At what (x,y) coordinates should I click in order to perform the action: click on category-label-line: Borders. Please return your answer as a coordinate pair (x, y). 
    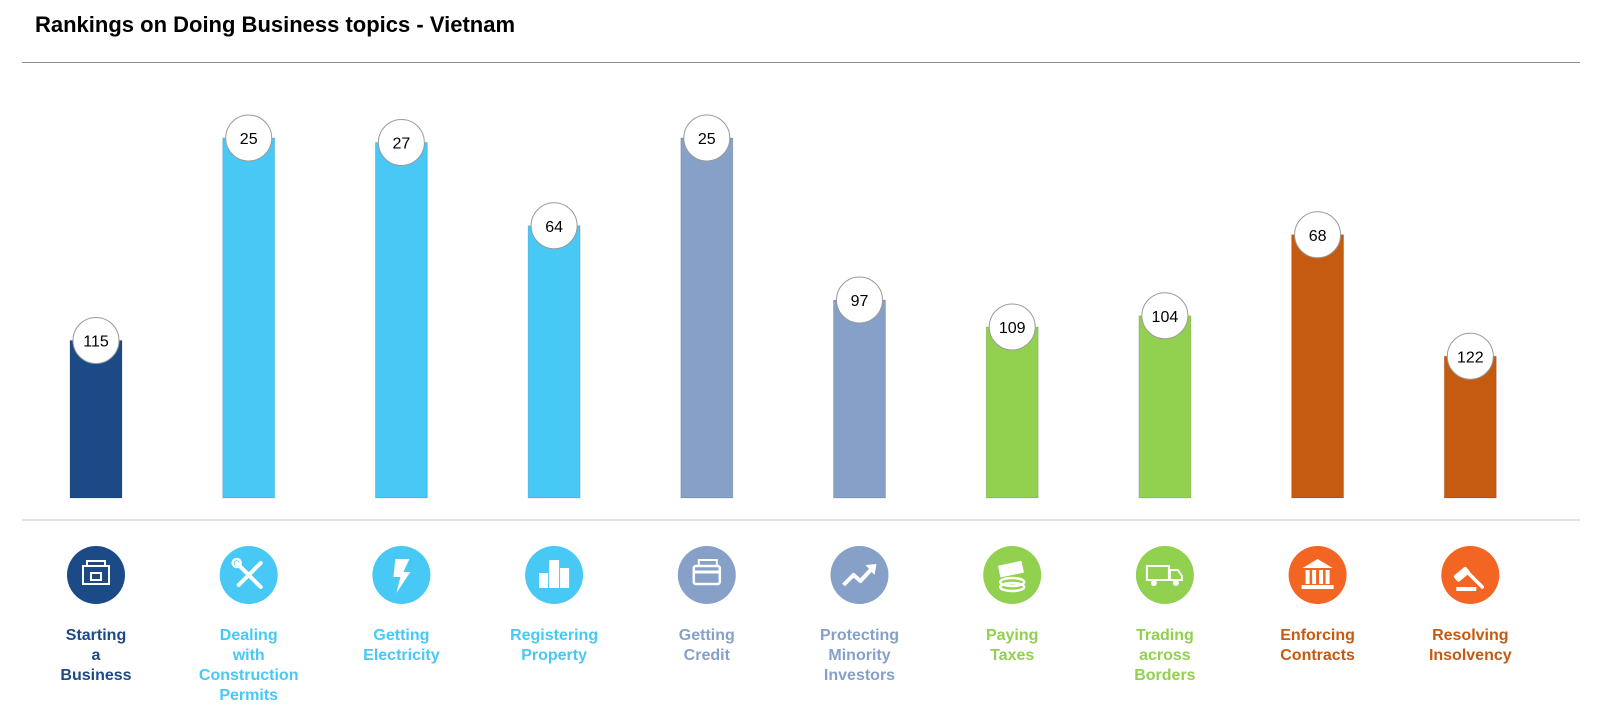
    Looking at the image, I should click on (1164, 675).